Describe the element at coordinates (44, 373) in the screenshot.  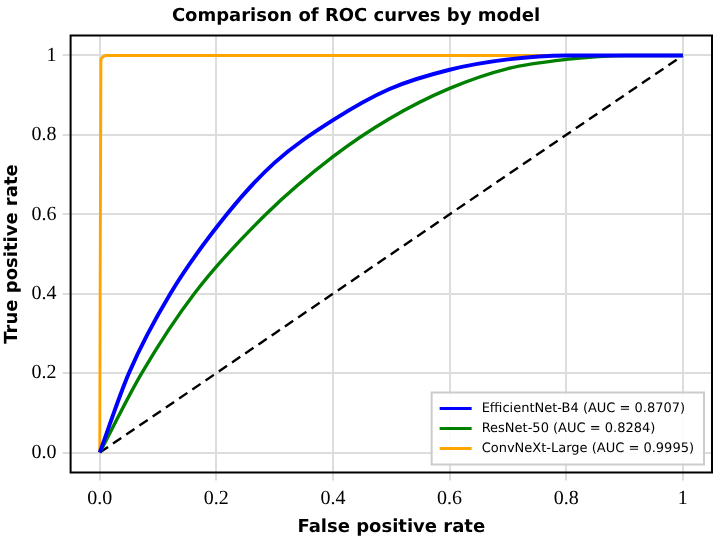
I see `y-tick-label: 0.2` at that location.